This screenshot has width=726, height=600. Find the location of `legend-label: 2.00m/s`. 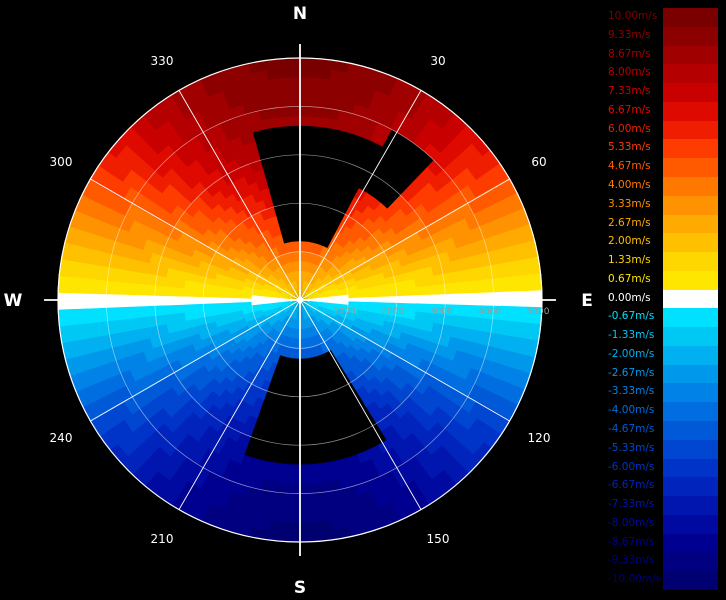

legend-label: 2.00m/s is located at coordinates (629, 241).